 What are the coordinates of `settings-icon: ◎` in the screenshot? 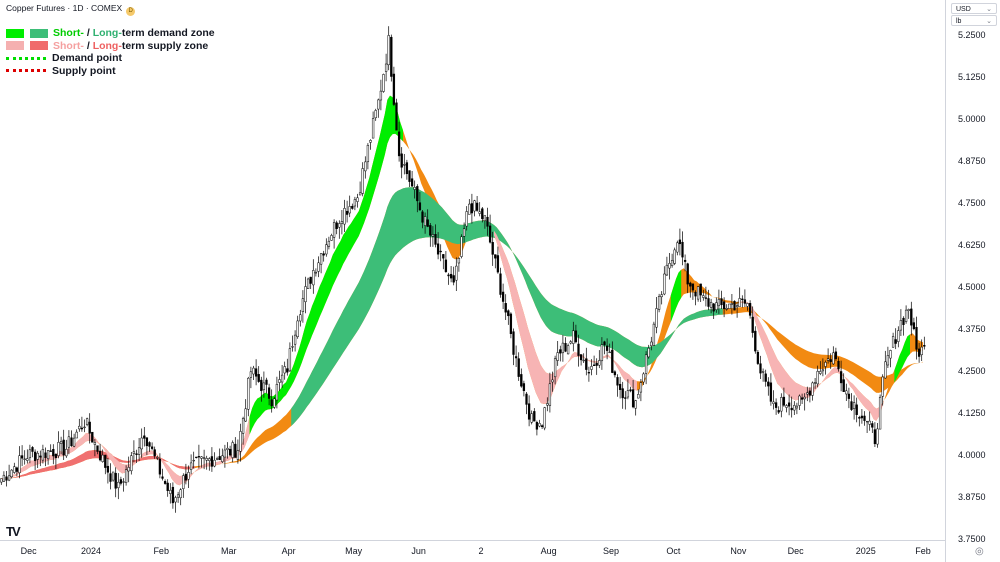 It's located at (979, 551).